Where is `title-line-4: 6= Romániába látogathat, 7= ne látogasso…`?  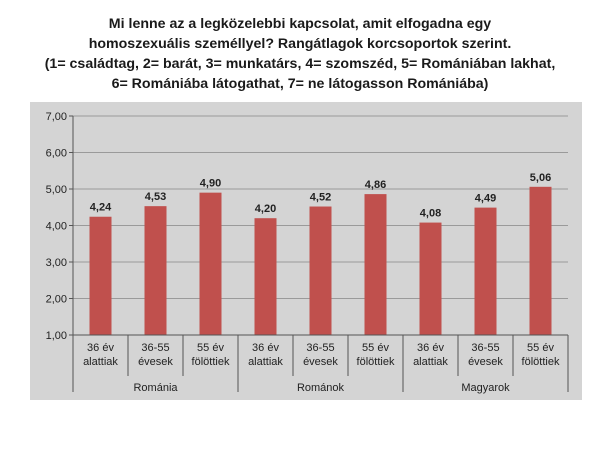 title-line-4: 6= Romániába látogathat, 7= ne látogasso… is located at coordinates (300, 84).